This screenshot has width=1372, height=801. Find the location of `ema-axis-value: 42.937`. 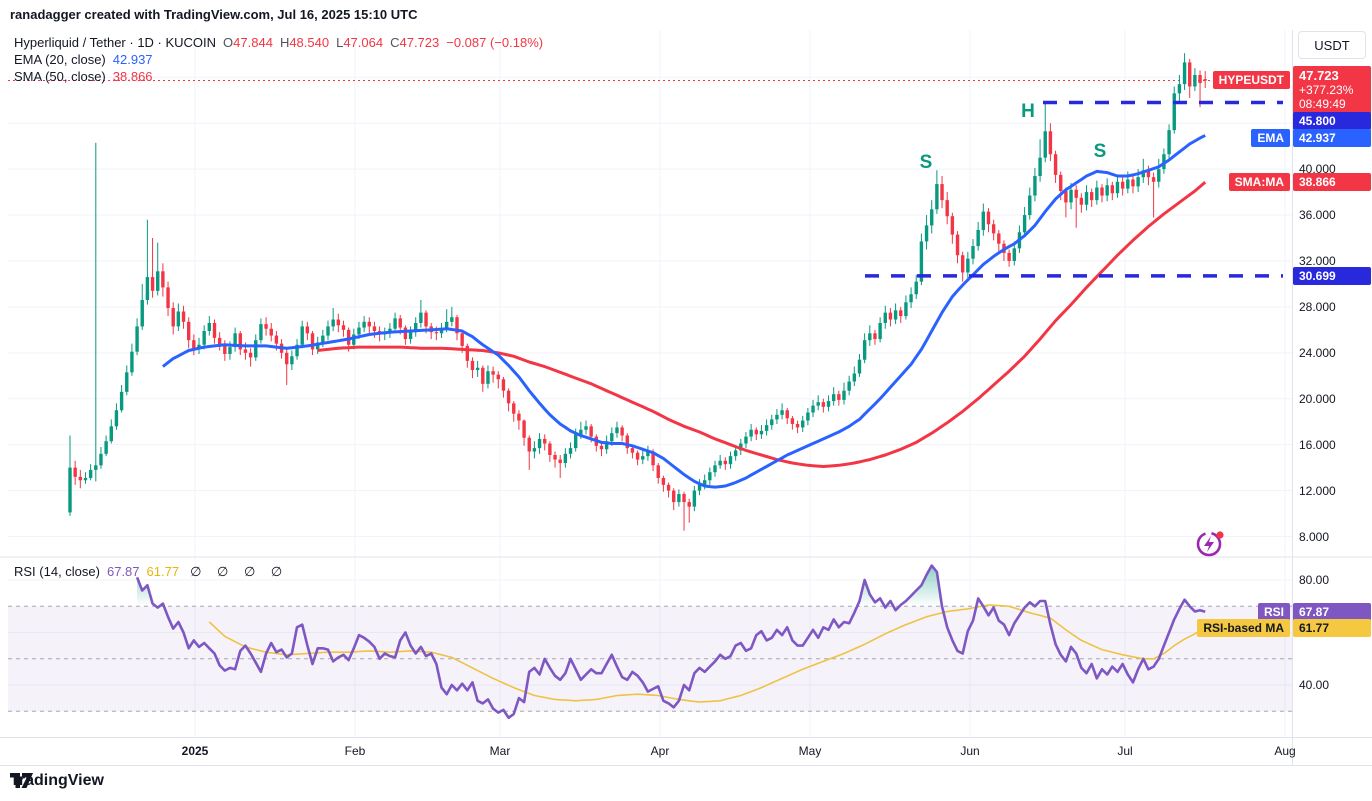

ema-axis-value: 42.937 is located at coordinates (1332, 138).